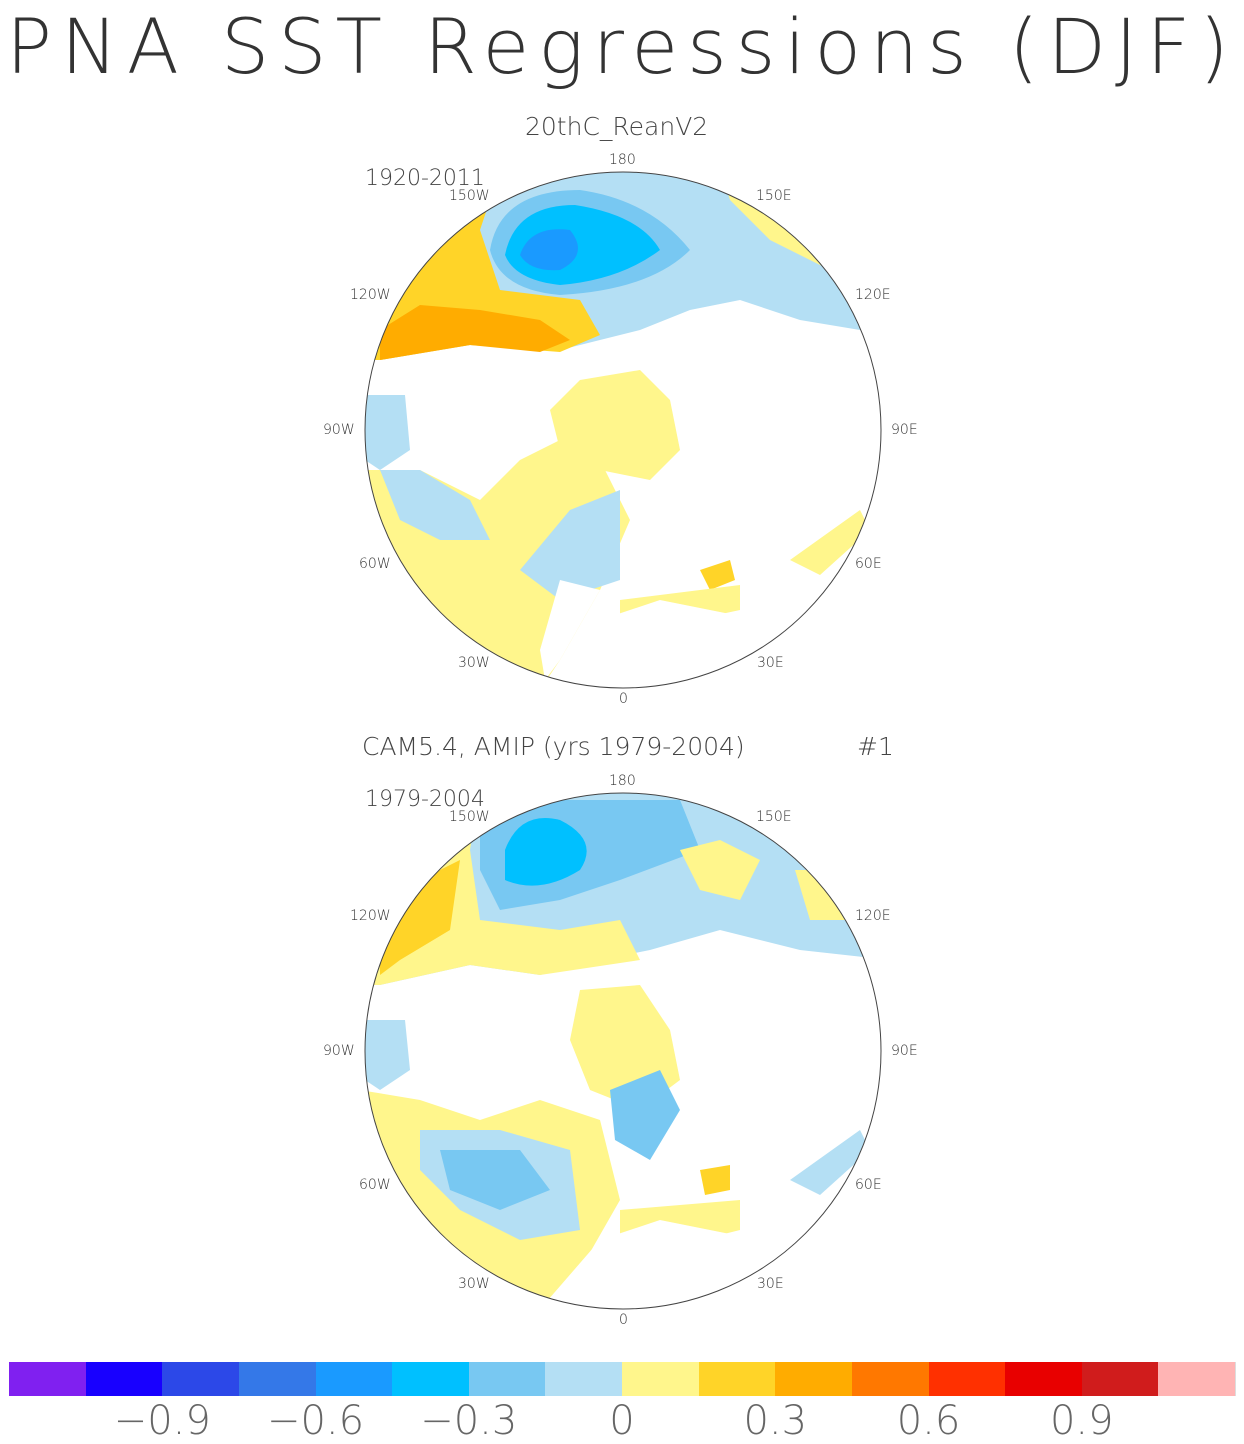 Image resolution: width=1244 pixels, height=1444 pixels. I want to click on colorbar-tick-label: 0, so click(622, 1421).